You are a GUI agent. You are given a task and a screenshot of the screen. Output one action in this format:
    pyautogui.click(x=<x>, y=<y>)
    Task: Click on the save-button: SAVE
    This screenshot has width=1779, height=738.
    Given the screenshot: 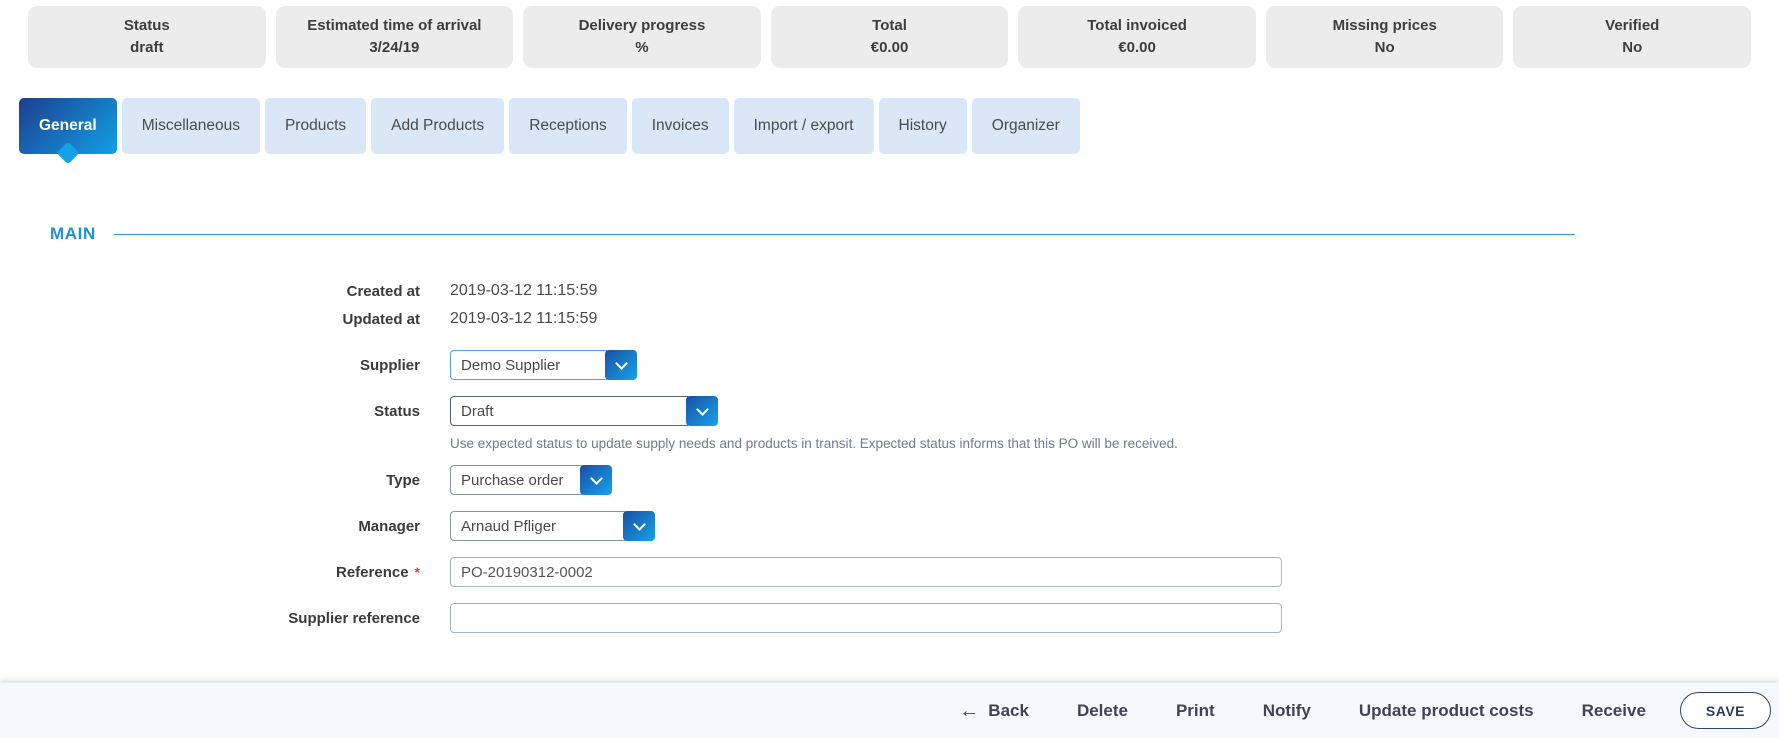 What is the action you would take?
    pyautogui.click(x=1725, y=710)
    